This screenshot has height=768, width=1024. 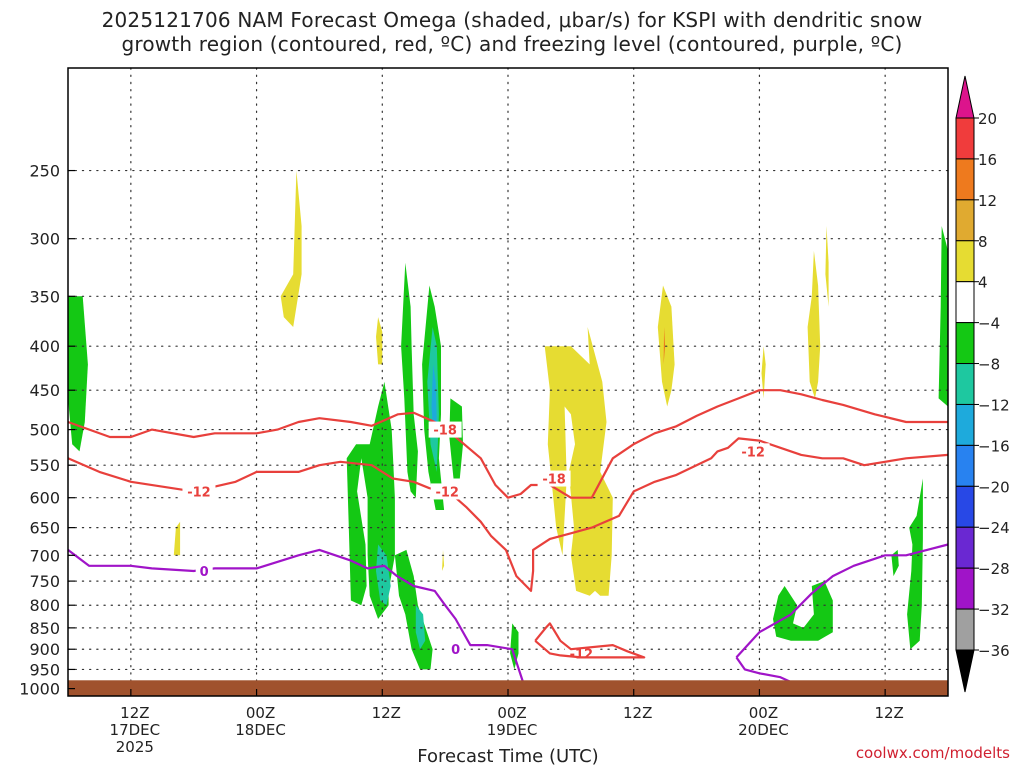 I want to click on x-tick-label-h6-1: 12Z, so click(x=134, y=713).